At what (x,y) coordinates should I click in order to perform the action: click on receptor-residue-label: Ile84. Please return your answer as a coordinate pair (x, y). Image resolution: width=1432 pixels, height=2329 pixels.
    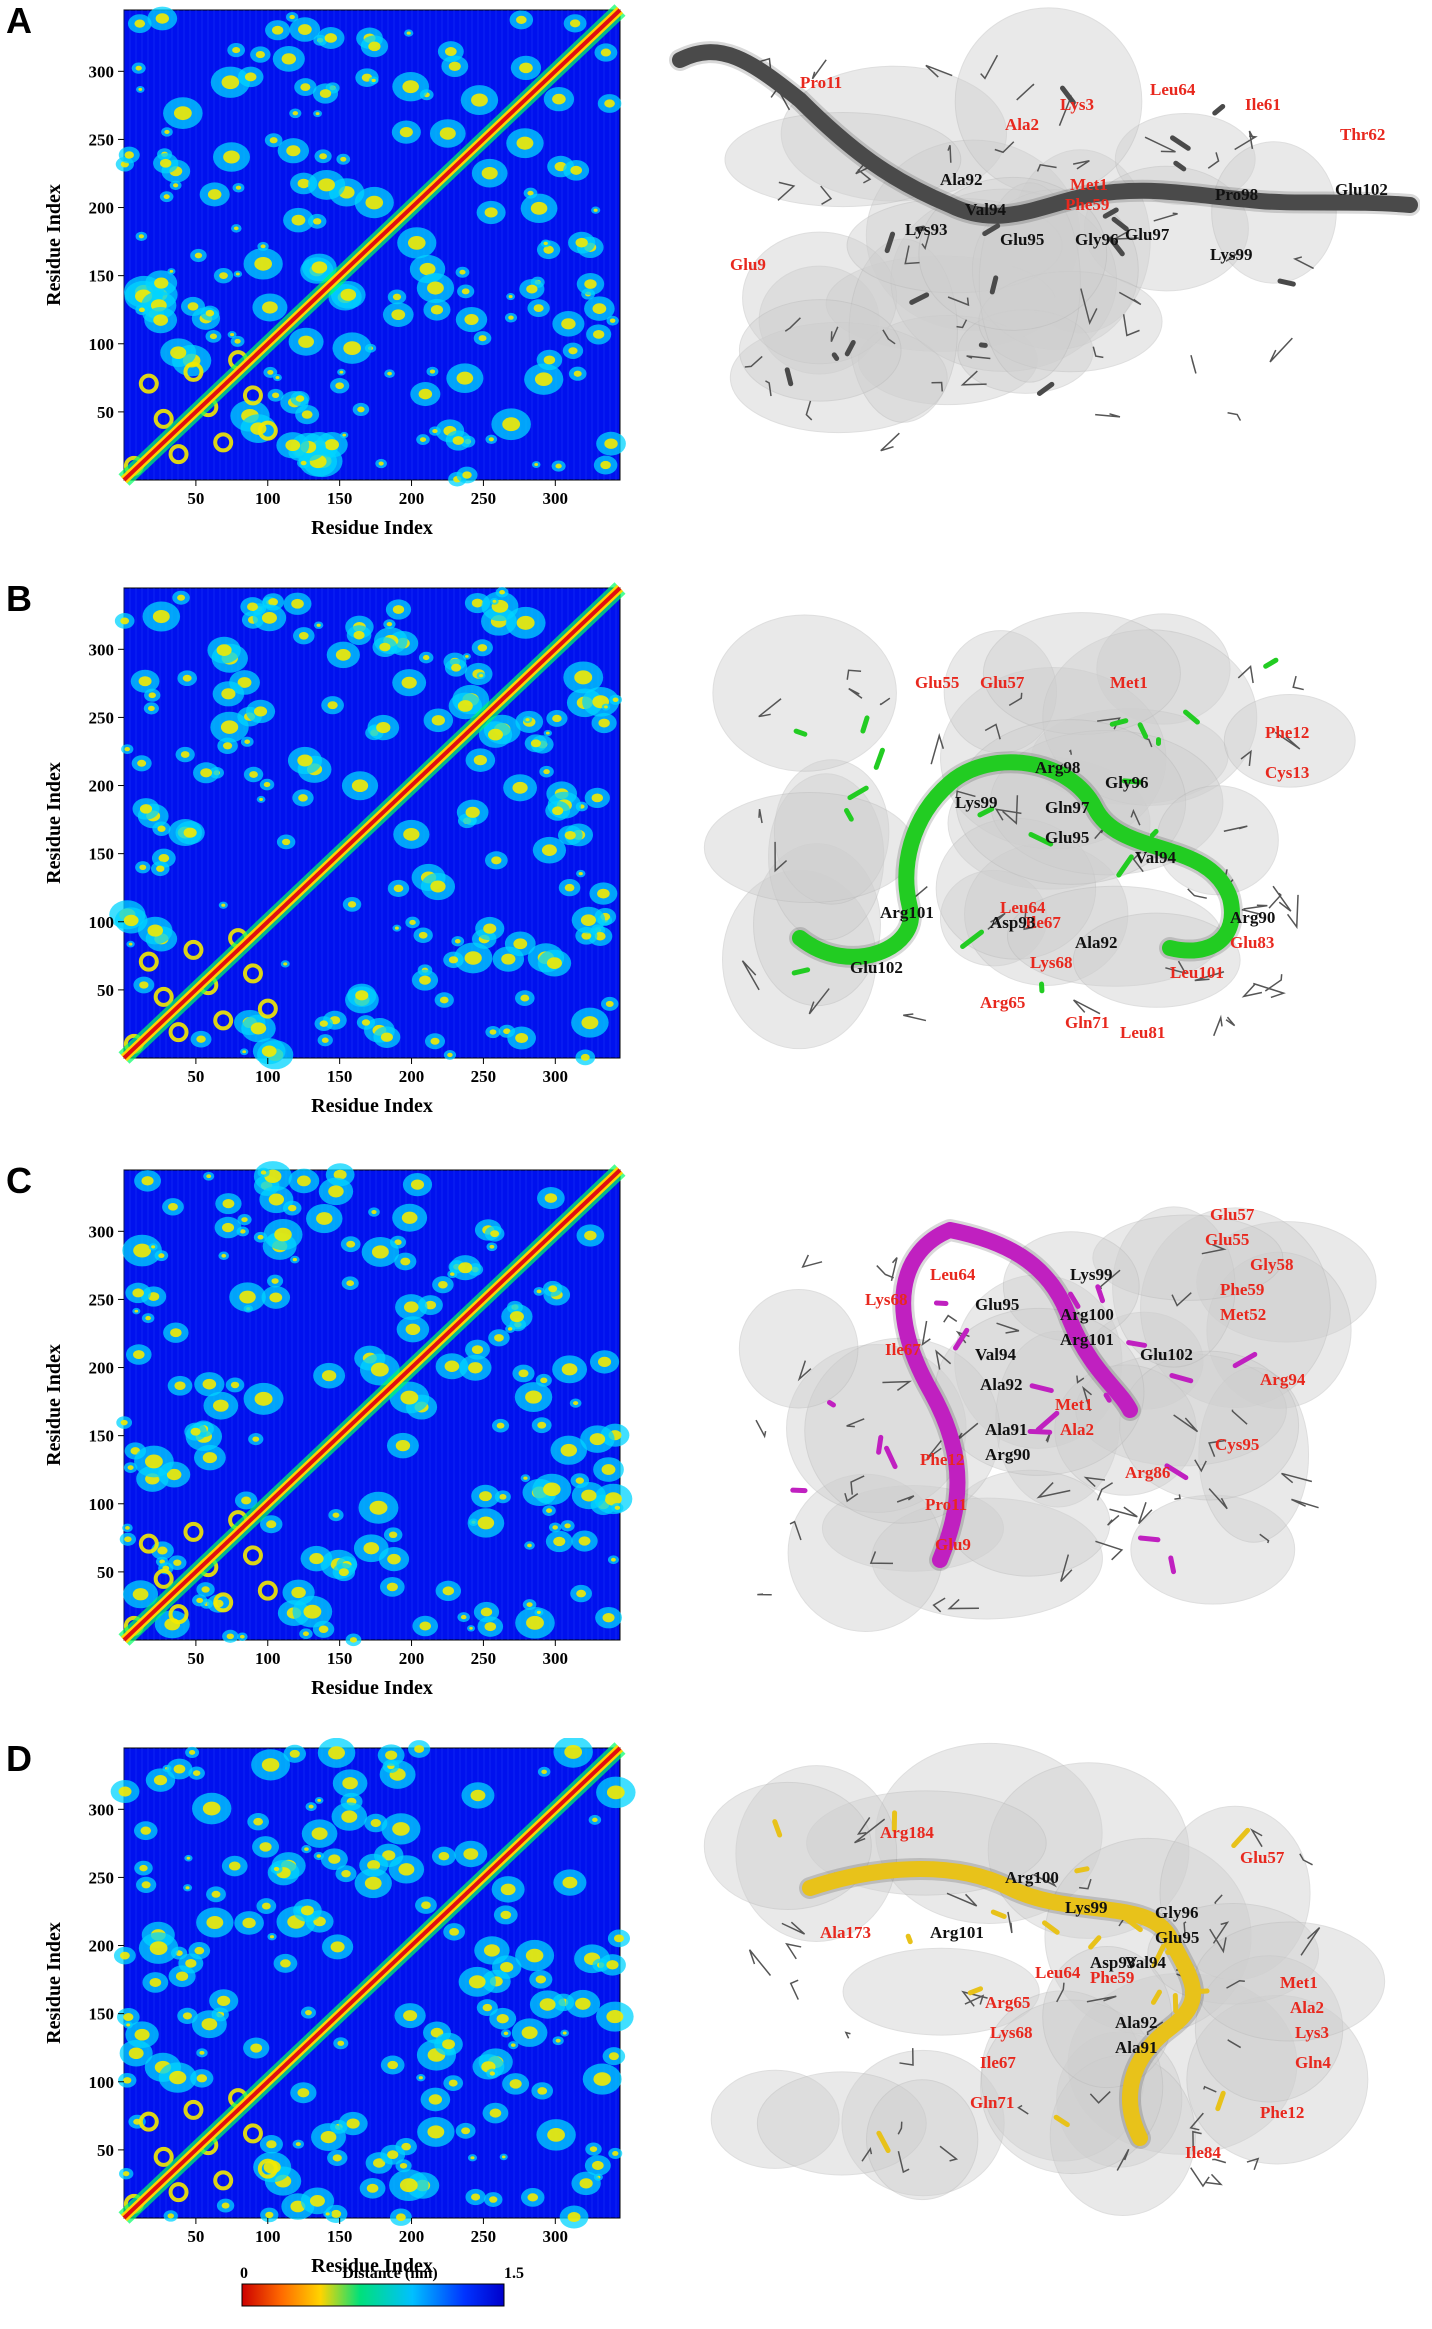
    Looking at the image, I should click on (1203, 2152).